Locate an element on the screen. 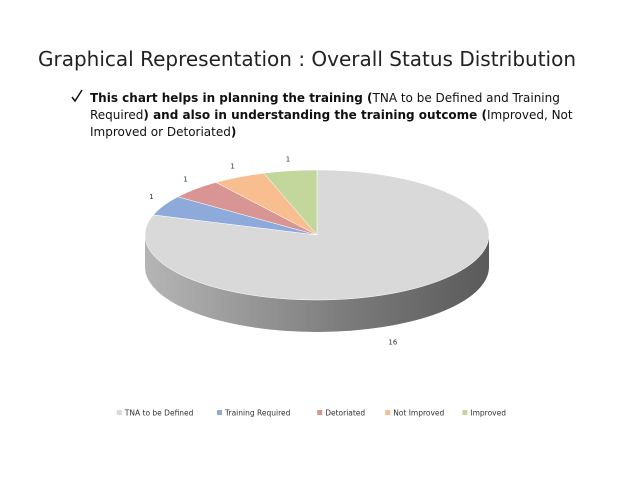 The height and width of the screenshot is (478, 638). data-label: 16 is located at coordinates (392, 342).